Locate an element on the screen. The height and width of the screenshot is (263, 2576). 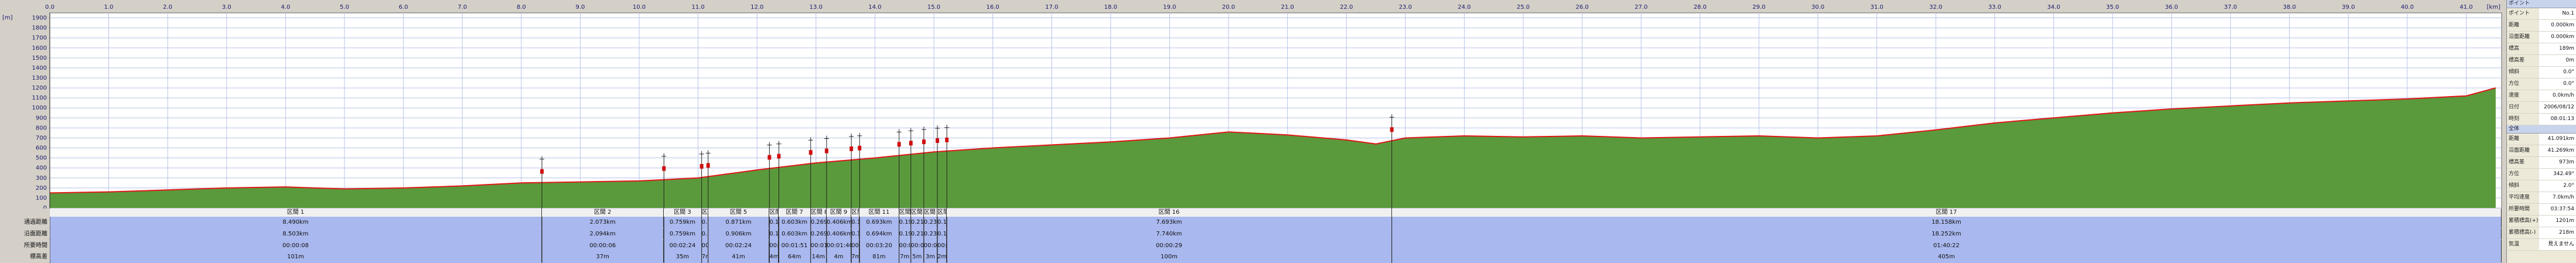
x-tick-label: 14.0 is located at coordinates (874, 8).